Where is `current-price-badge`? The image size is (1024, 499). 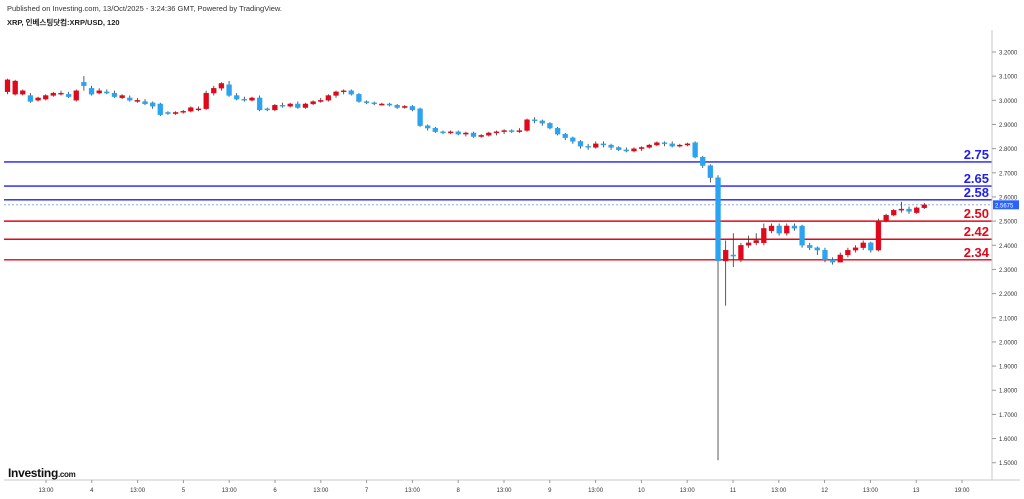
current-price-badge is located at coordinates (1006, 205).